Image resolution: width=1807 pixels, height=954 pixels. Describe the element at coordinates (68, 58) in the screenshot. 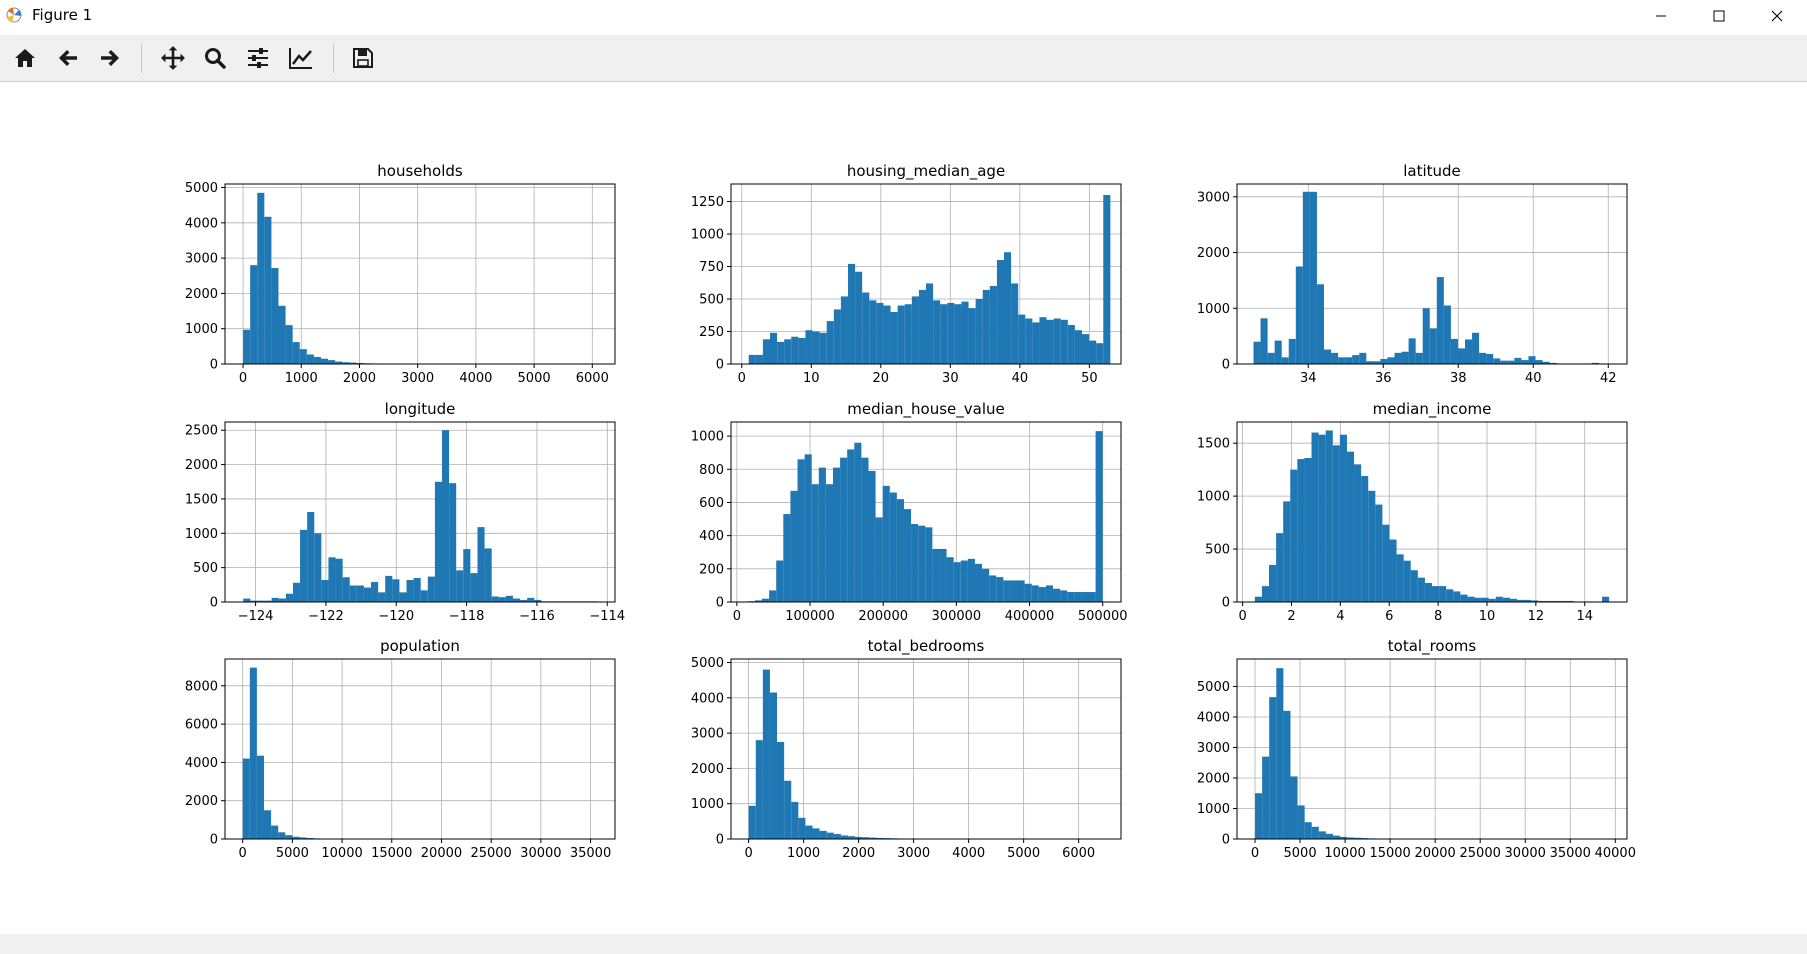

I see `back-button` at that location.